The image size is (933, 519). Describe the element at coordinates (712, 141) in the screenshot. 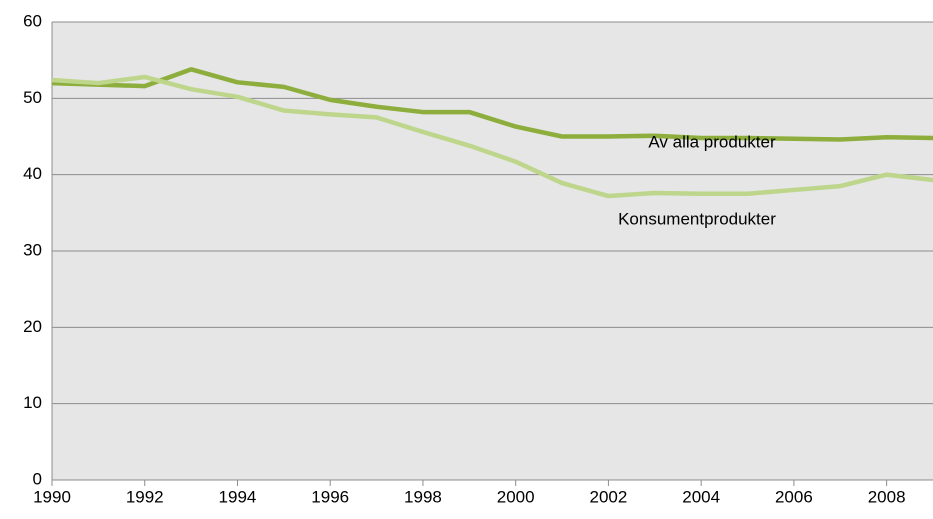

I see `series-label: Av alla produkter` at that location.